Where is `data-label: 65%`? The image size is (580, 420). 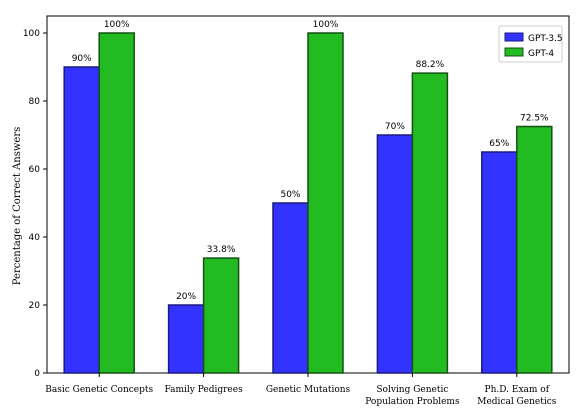 data-label: 65% is located at coordinates (499, 144).